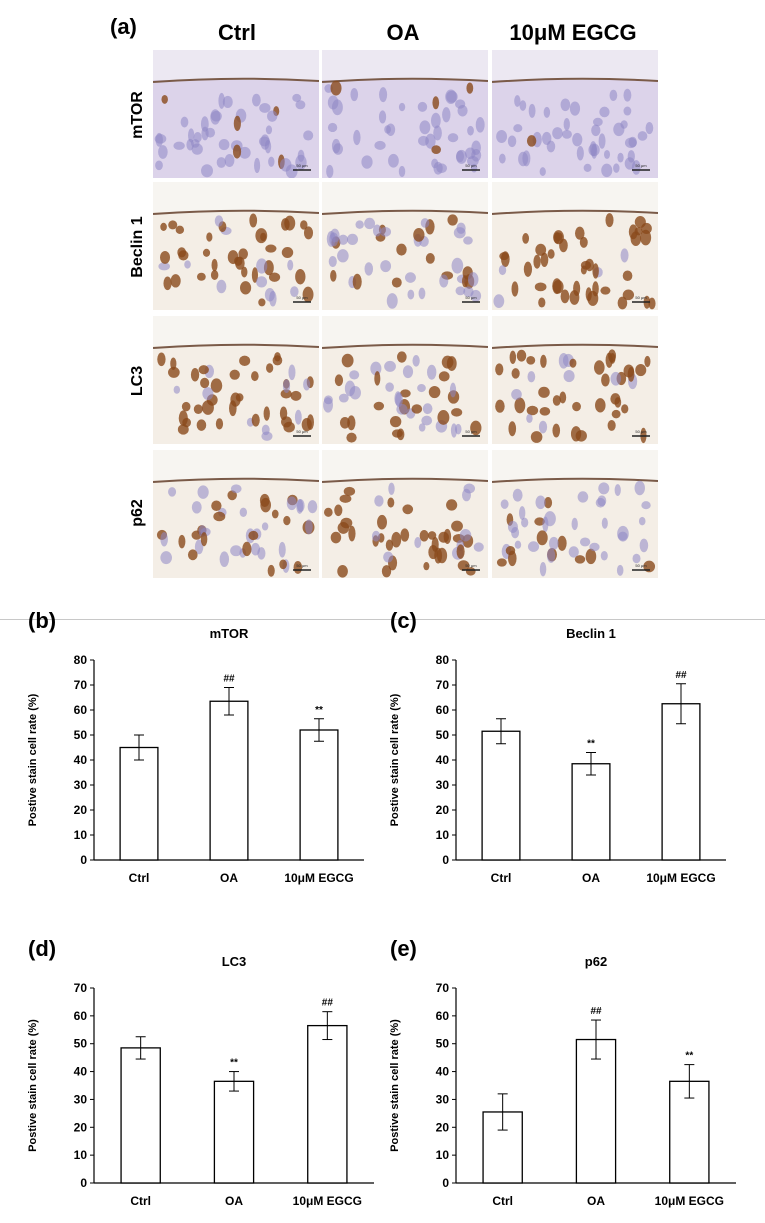 Image resolution: width=765 pixels, height=1223 pixels. Describe the element at coordinates (236, 514) in the screenshot. I see `micrograph-p62-ctrl: 50 μm` at that location.